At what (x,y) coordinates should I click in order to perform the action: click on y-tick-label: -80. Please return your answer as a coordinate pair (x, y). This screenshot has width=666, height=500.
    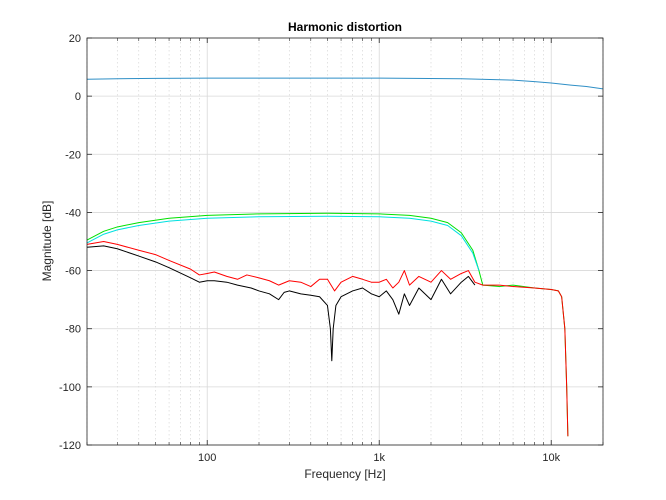
    Looking at the image, I should click on (73, 330).